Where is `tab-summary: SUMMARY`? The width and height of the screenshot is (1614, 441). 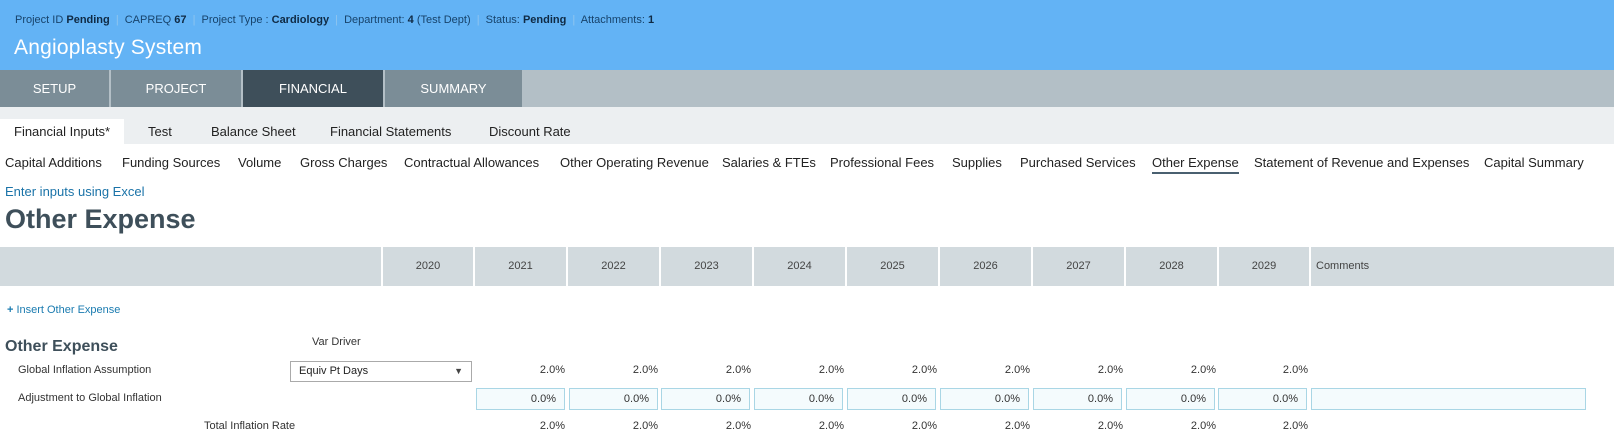
tab-summary: SUMMARY is located at coordinates (453, 88).